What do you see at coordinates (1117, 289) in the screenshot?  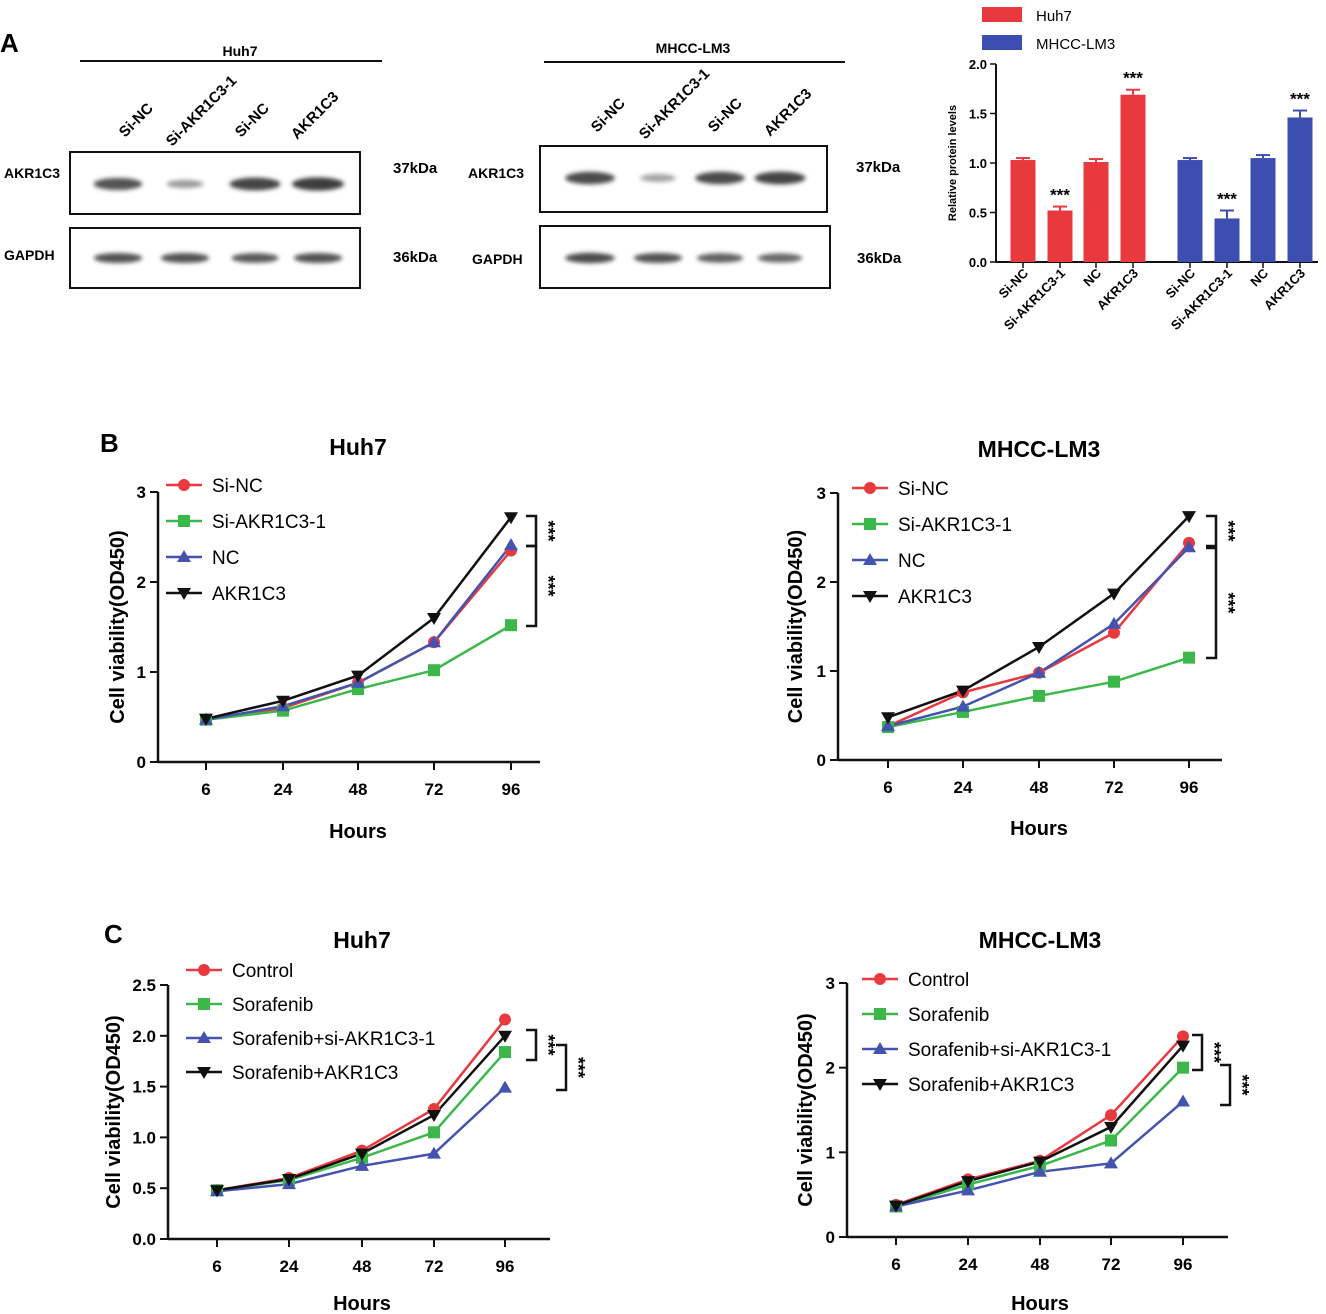 I see `x-tick-label: AKR1C3` at bounding box center [1117, 289].